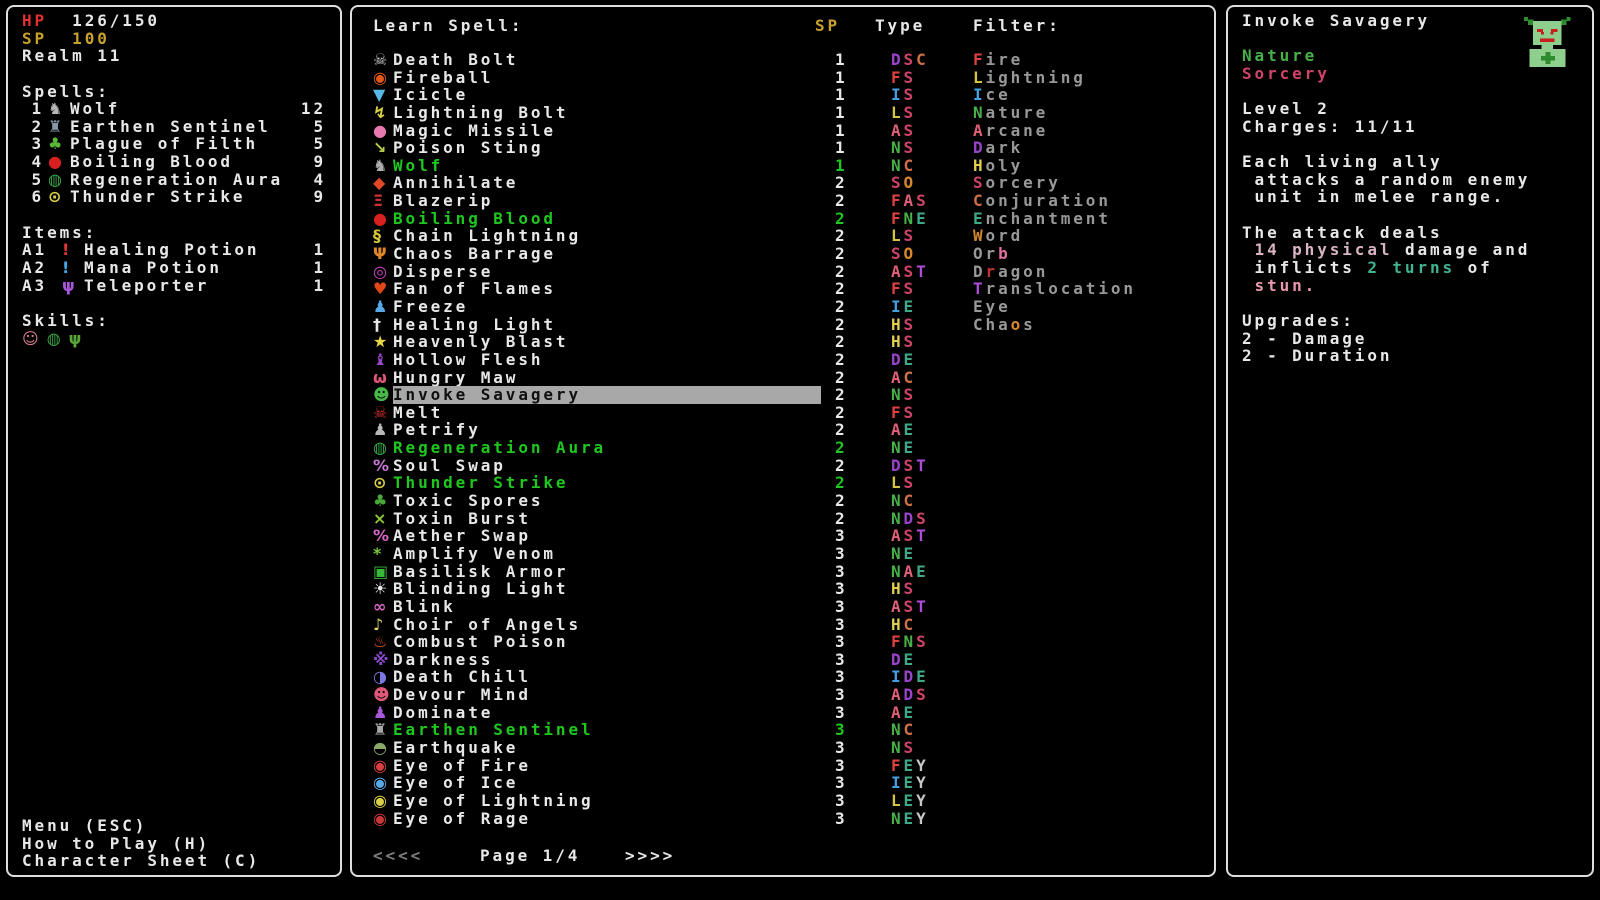 Image resolution: width=1600 pixels, height=900 pixels. Describe the element at coordinates (723, 95) in the screenshot. I see `learn-row-icicle: ▼ Icicle 1 IS` at that location.